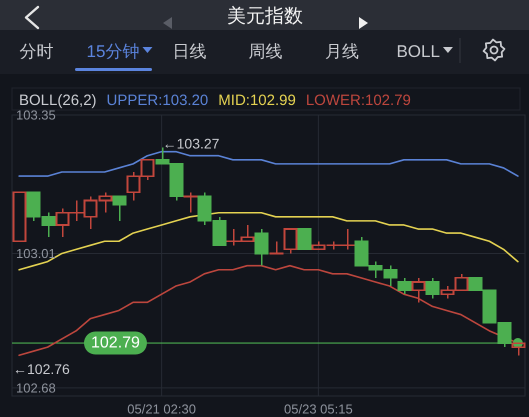 This screenshot has width=529, height=417. Describe the element at coordinates (191, 144) in the screenshot. I see `annotation: ←103.27` at that location.